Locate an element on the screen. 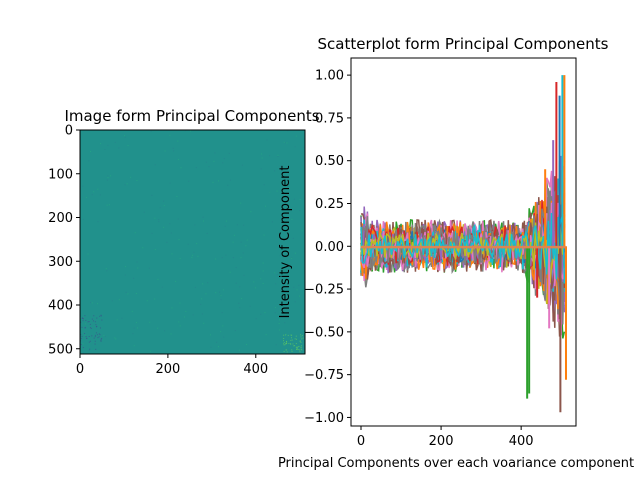  component-series-line is located at coordinates (463, 248).